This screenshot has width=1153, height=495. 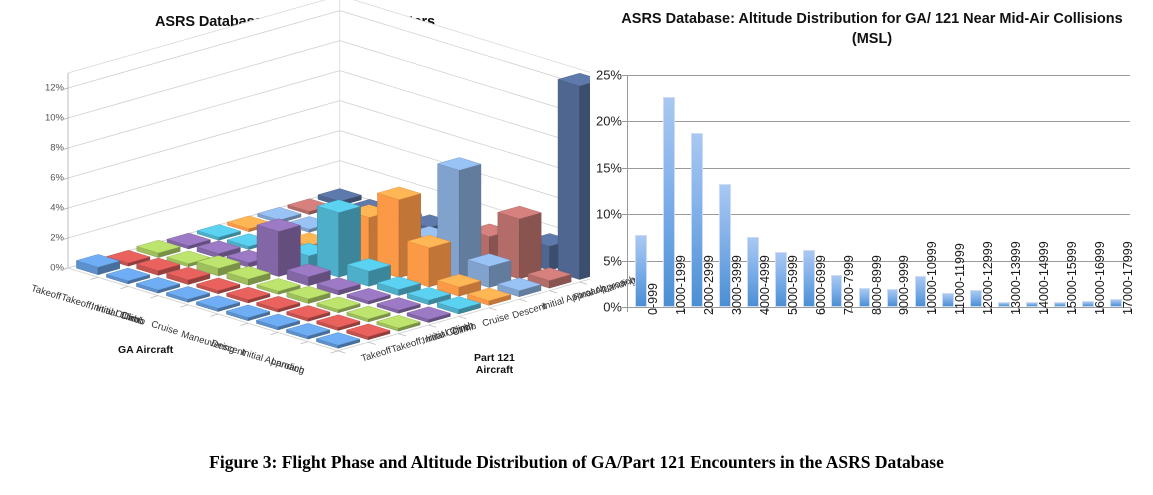 I want to click on x-axis-line, so click(x=878, y=307).